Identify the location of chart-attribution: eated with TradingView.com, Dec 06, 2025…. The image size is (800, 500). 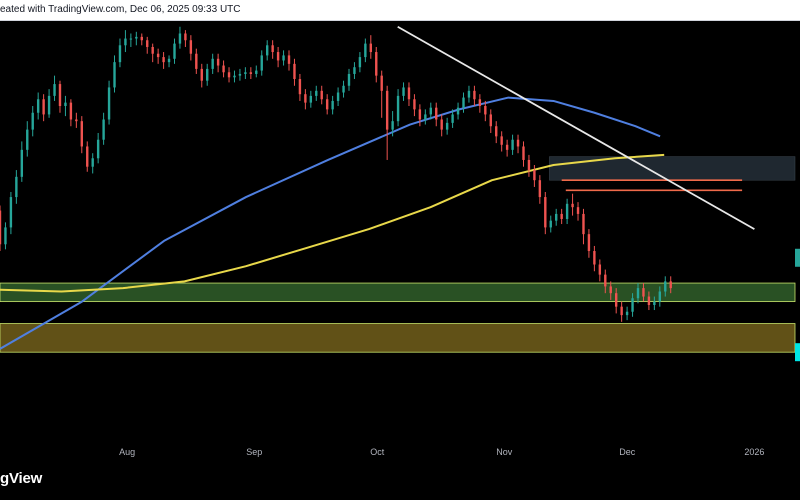
(120, 9).